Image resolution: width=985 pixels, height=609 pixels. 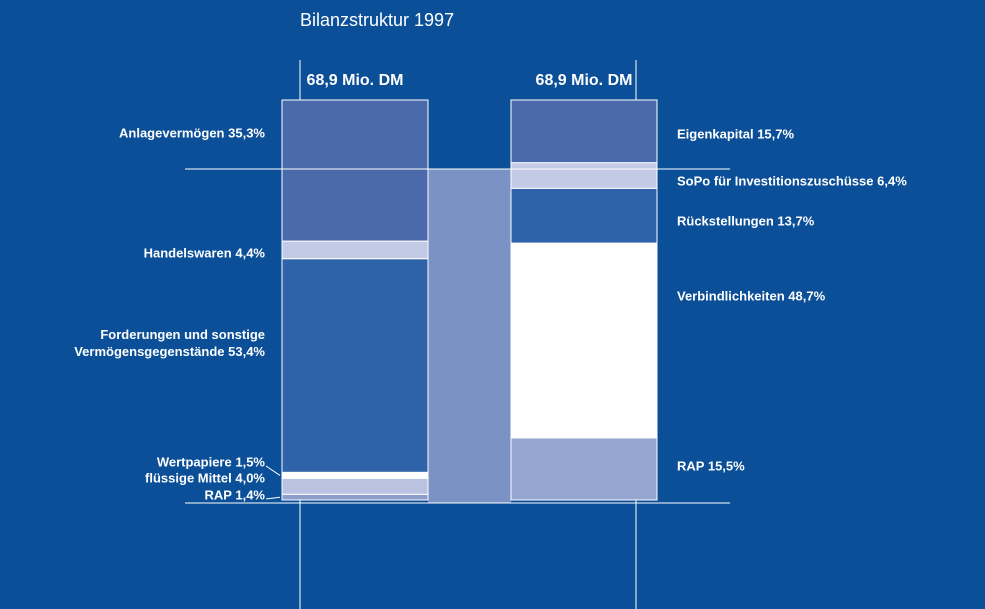 What do you see at coordinates (726, 466) in the screenshot?
I see `segment-value: 15,5%` at bounding box center [726, 466].